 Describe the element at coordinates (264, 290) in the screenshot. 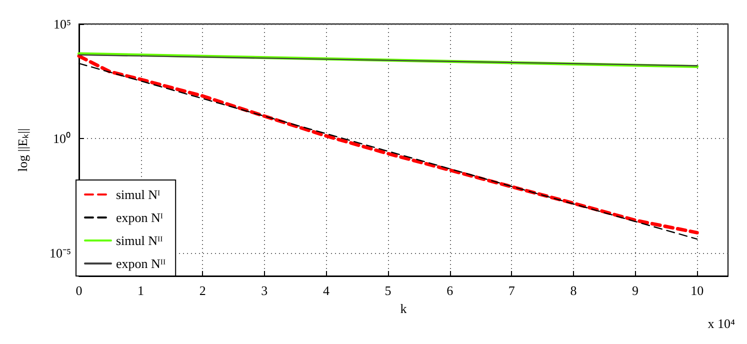

I see `x-tick-label: 3` at that location.